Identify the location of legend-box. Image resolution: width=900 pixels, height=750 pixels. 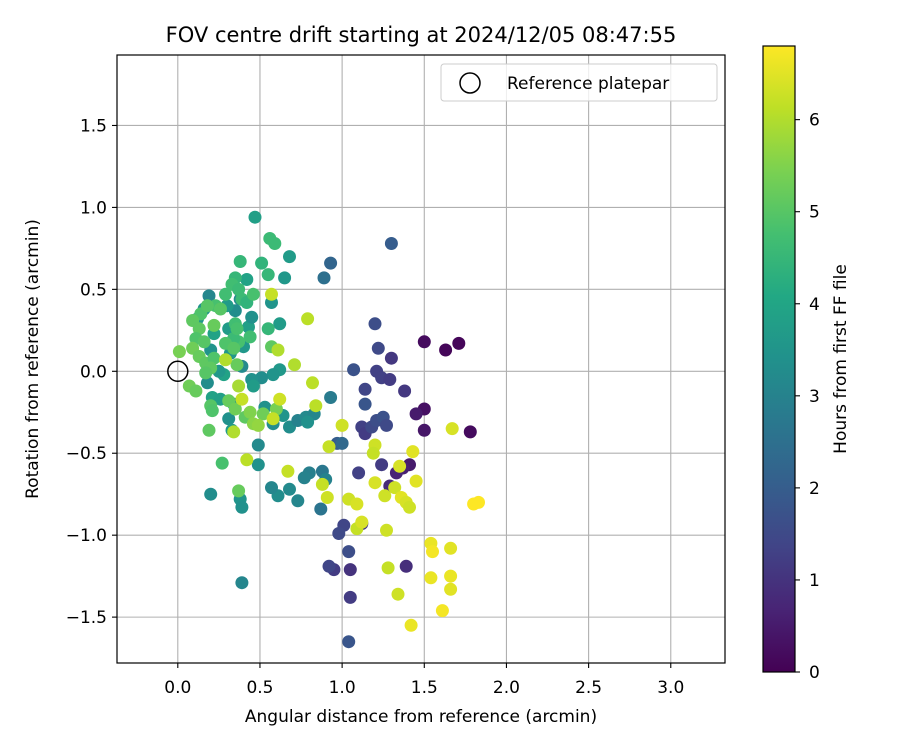
(579, 82).